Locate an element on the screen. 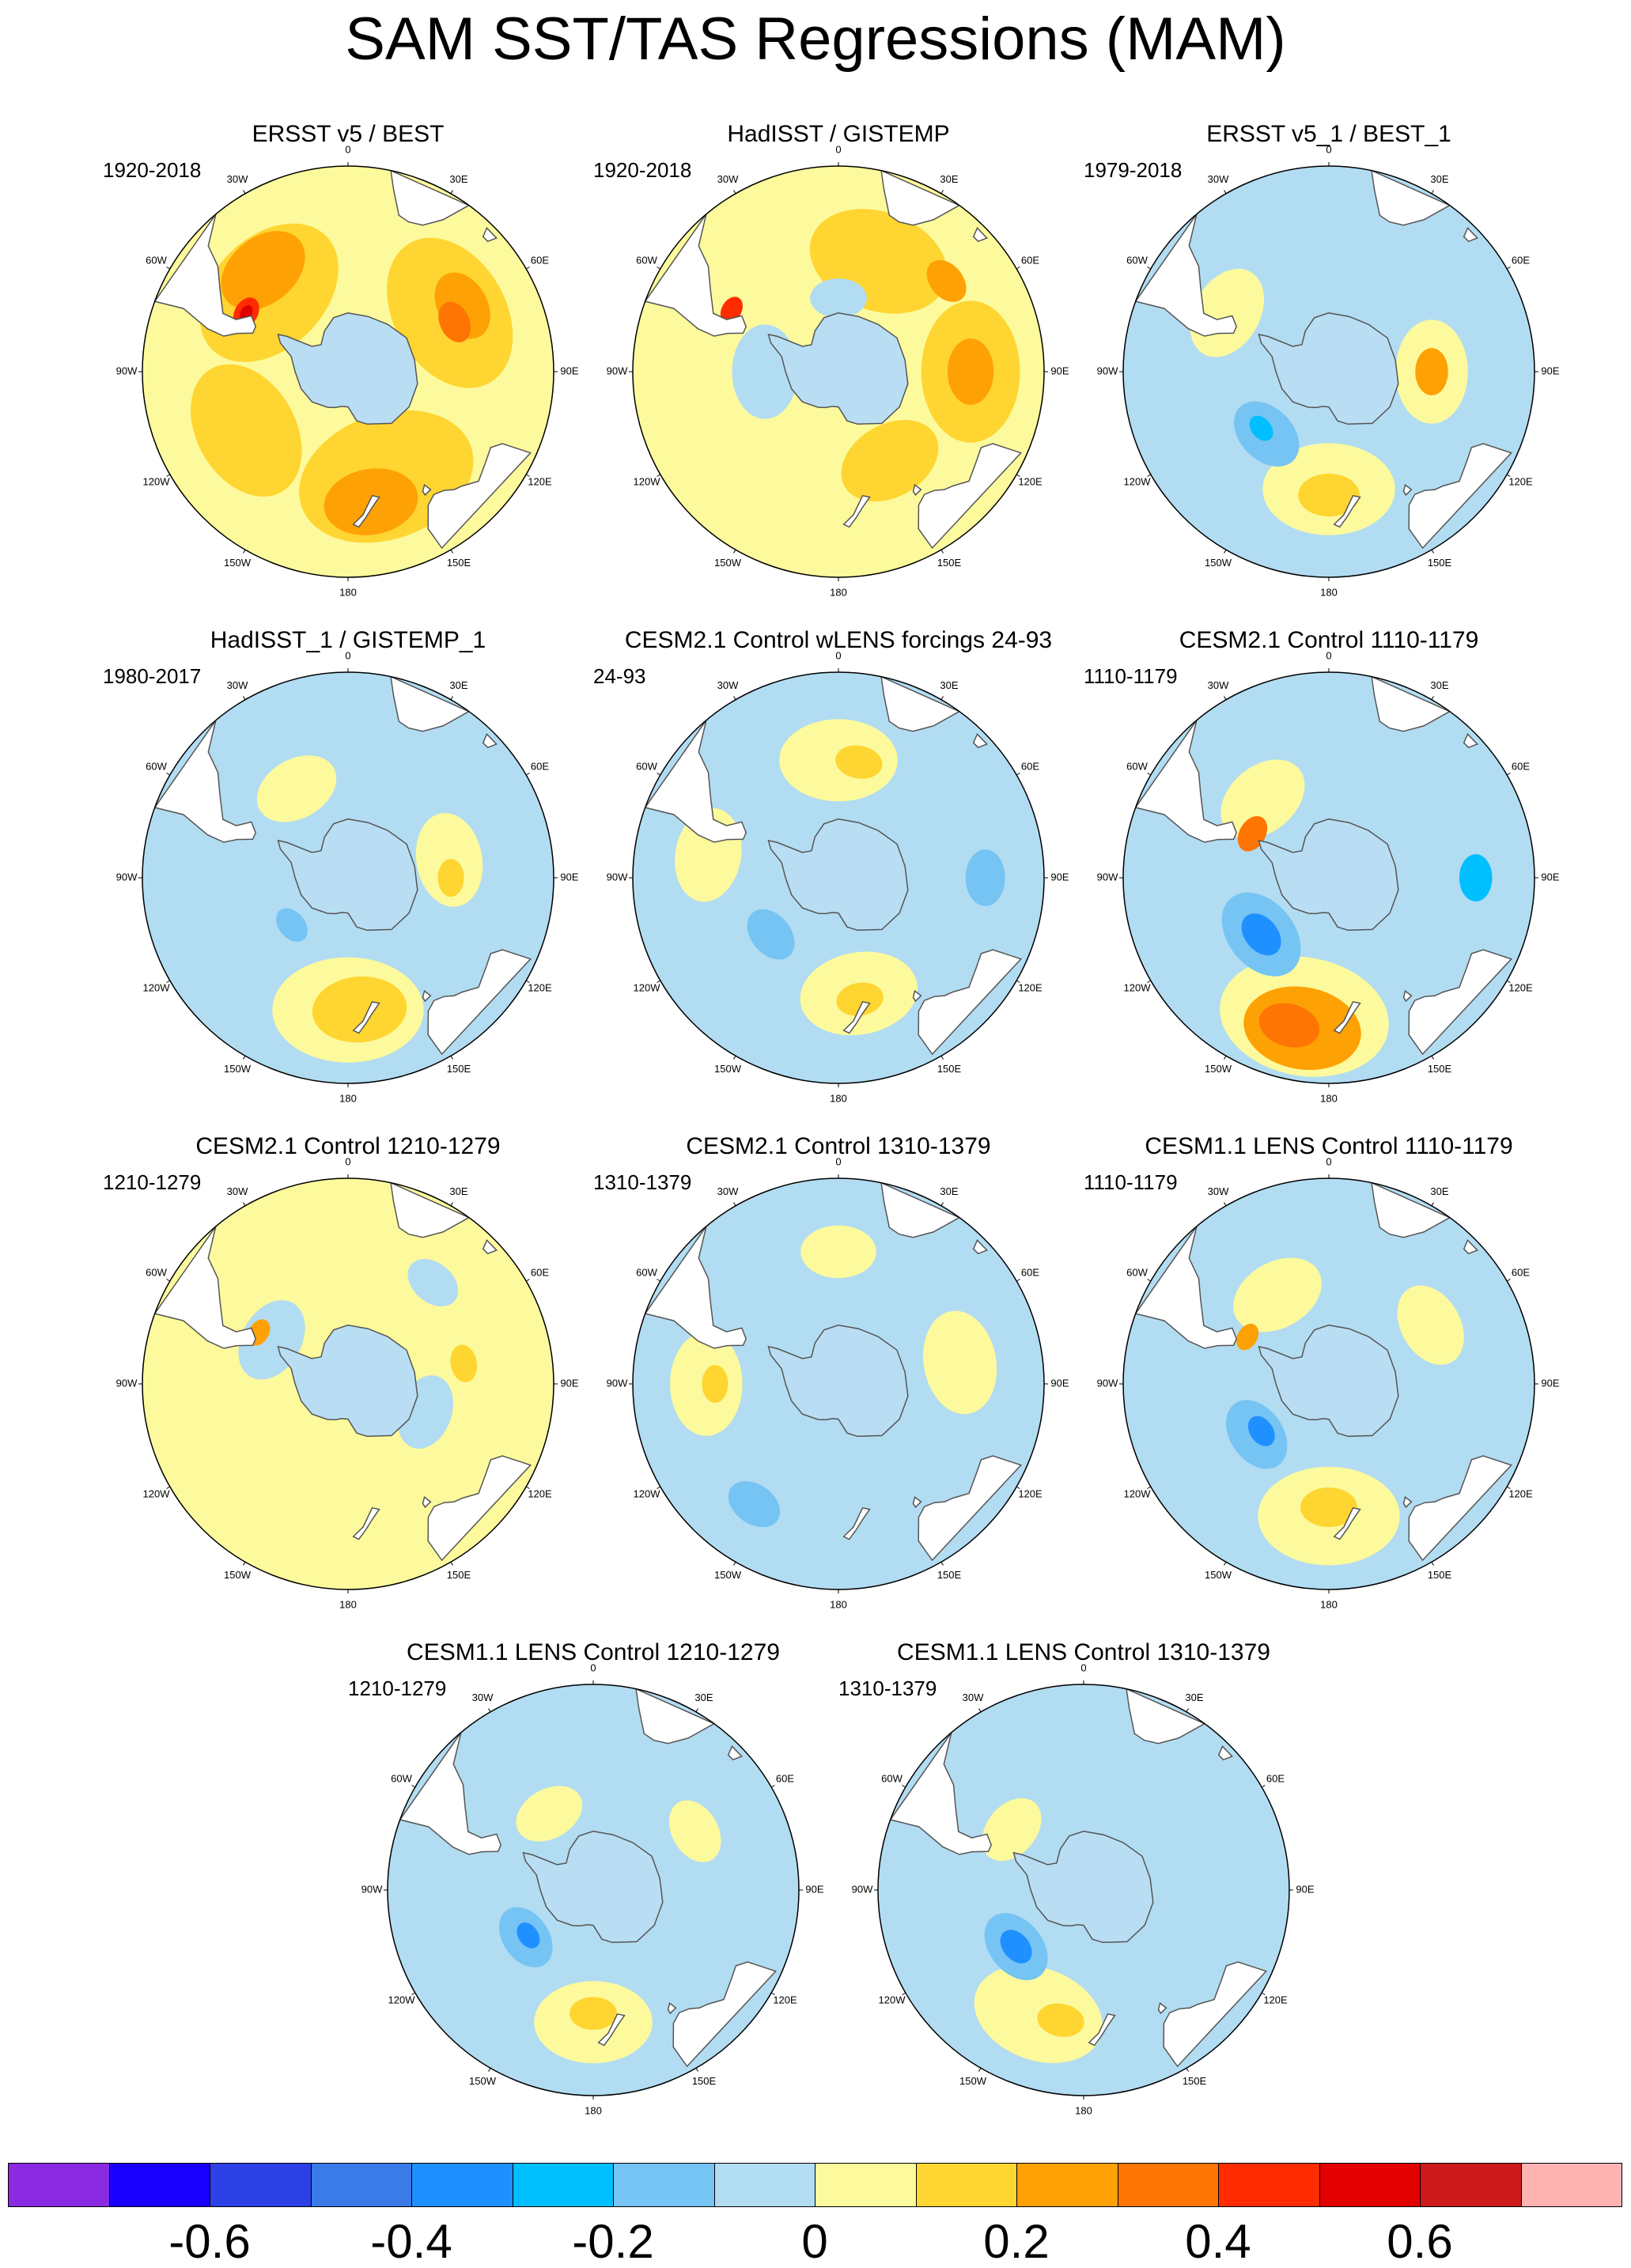  panel-period: 1110-1179 is located at coordinates (1131, 1182).